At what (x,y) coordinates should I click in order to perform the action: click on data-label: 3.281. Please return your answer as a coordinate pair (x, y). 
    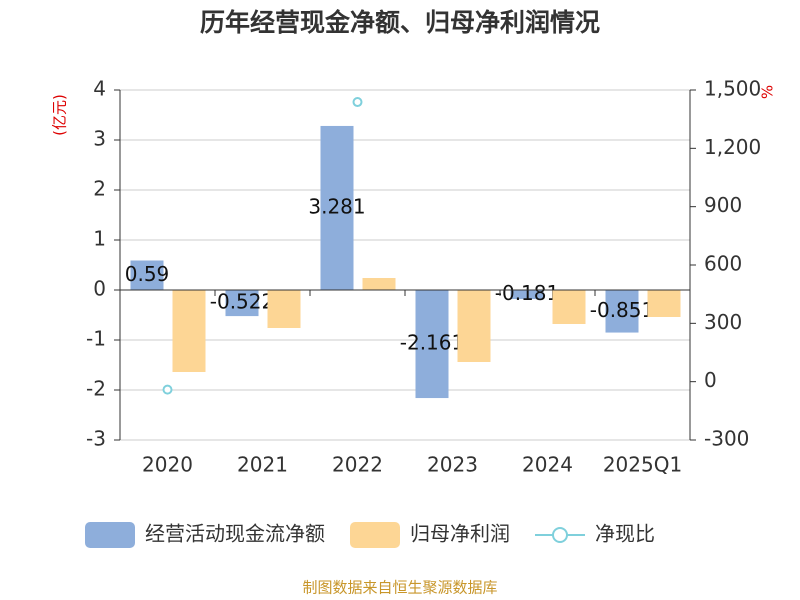
    Looking at the image, I should click on (336, 206).